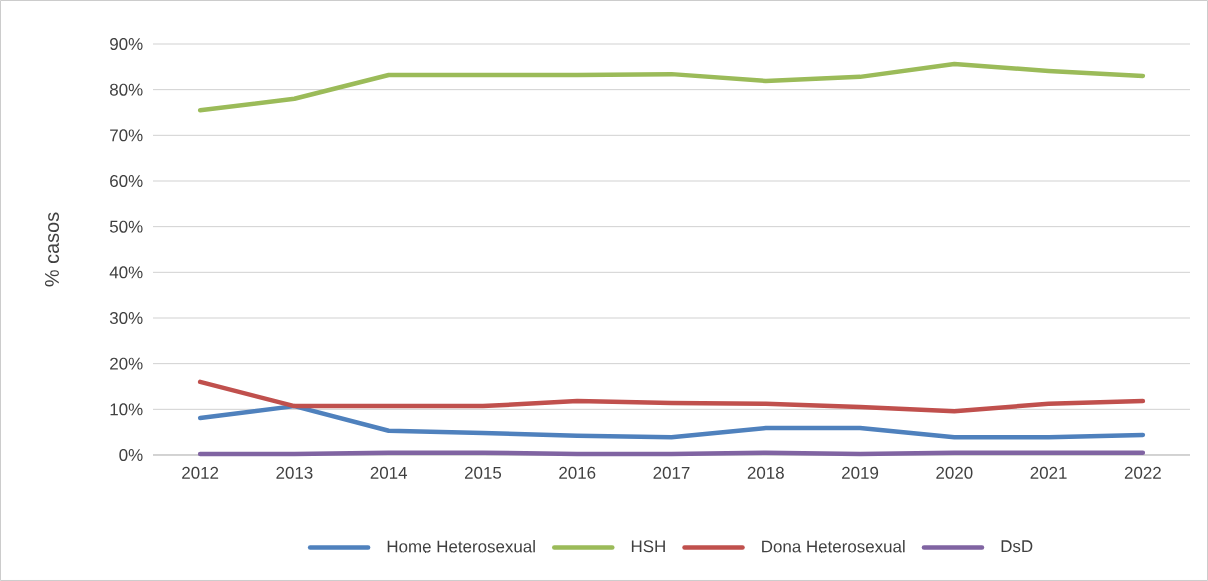 This screenshot has height=581, width=1208. What do you see at coordinates (461, 546) in the screenshot?
I see `legend-label: Home Heterosexual` at bounding box center [461, 546].